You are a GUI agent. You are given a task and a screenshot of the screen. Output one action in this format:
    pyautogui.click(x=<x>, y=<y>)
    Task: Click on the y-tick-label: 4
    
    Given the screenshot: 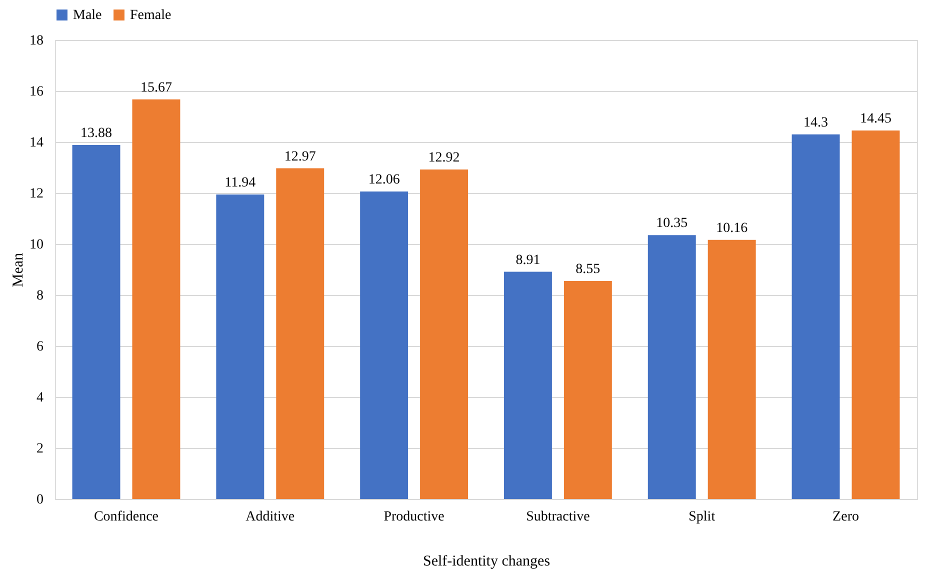 What is the action you would take?
    pyautogui.click(x=40, y=398)
    